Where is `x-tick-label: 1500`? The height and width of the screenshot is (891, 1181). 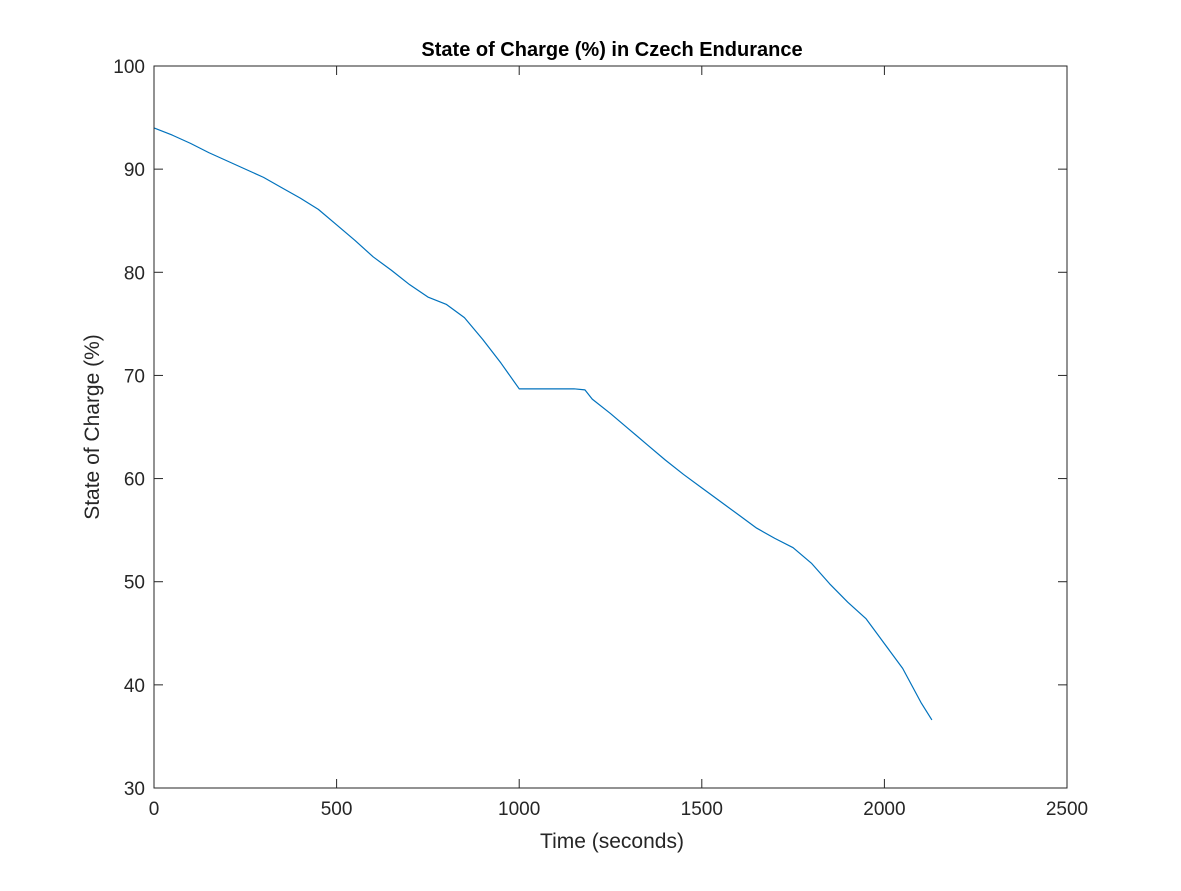
x-tick-label: 1500 is located at coordinates (702, 809).